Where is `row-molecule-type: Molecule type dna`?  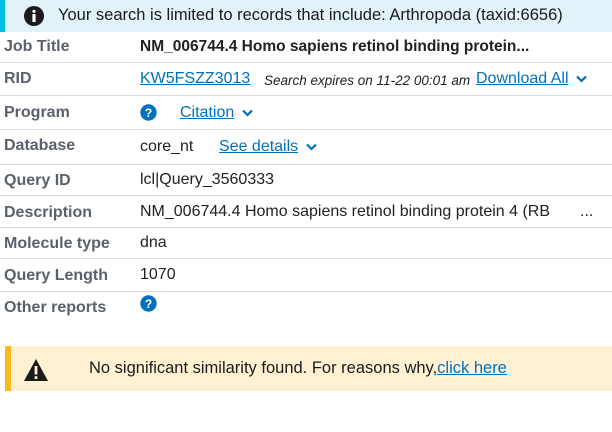 row-molecule-type: Molecule type dna is located at coordinates (306, 243).